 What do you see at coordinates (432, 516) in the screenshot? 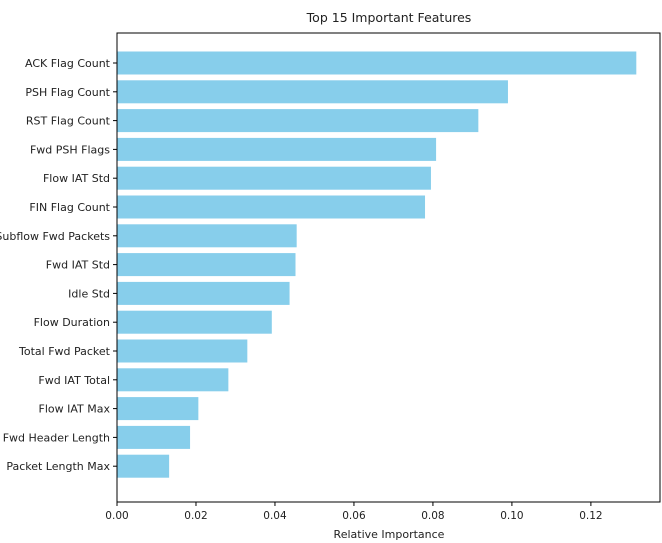
I see `x-tick-label: 0.08` at bounding box center [432, 516].